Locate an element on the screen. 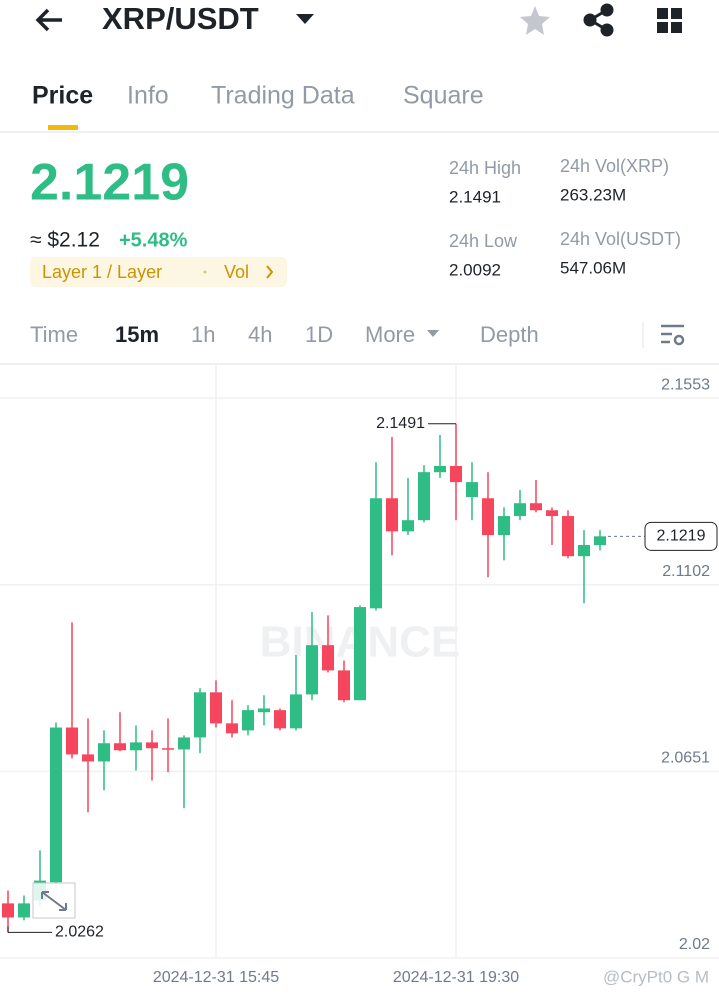 The width and height of the screenshot is (719, 1000). stat-value: 2.1491 is located at coordinates (475, 196).